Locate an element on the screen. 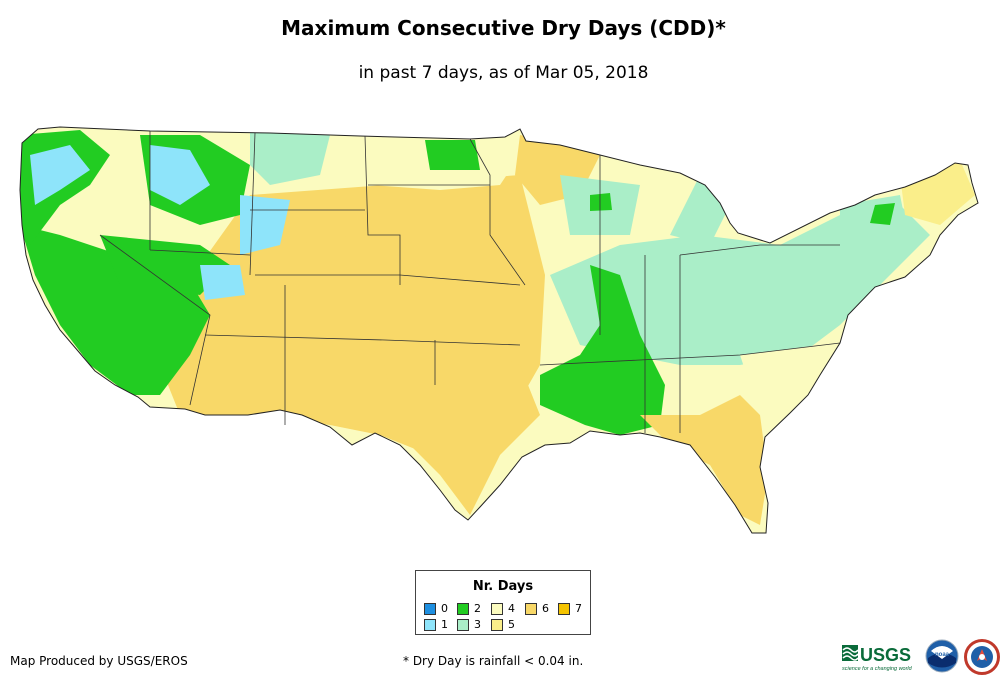 This screenshot has width=1007, height=691. legend-item-4: 4 is located at coordinates (503, 608).